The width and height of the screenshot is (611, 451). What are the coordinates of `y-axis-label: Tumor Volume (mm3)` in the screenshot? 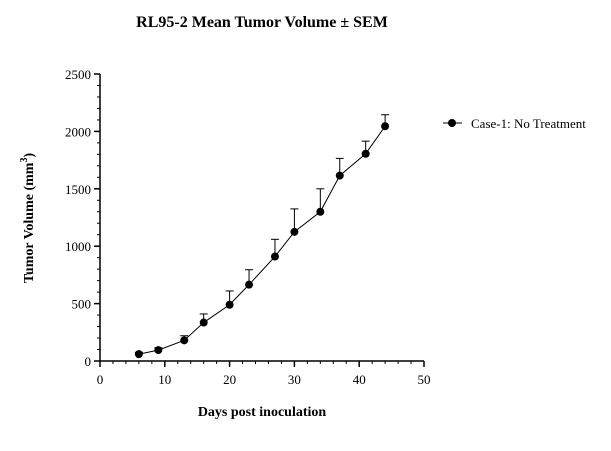 It's located at (28, 218).